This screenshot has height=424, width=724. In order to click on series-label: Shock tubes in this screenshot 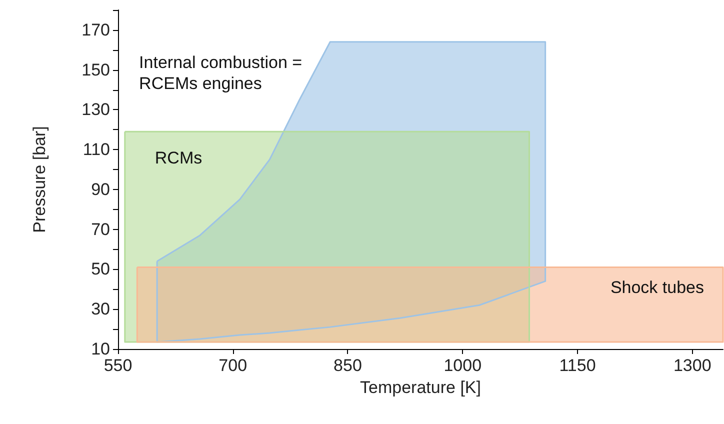, I will do `click(657, 288)`.